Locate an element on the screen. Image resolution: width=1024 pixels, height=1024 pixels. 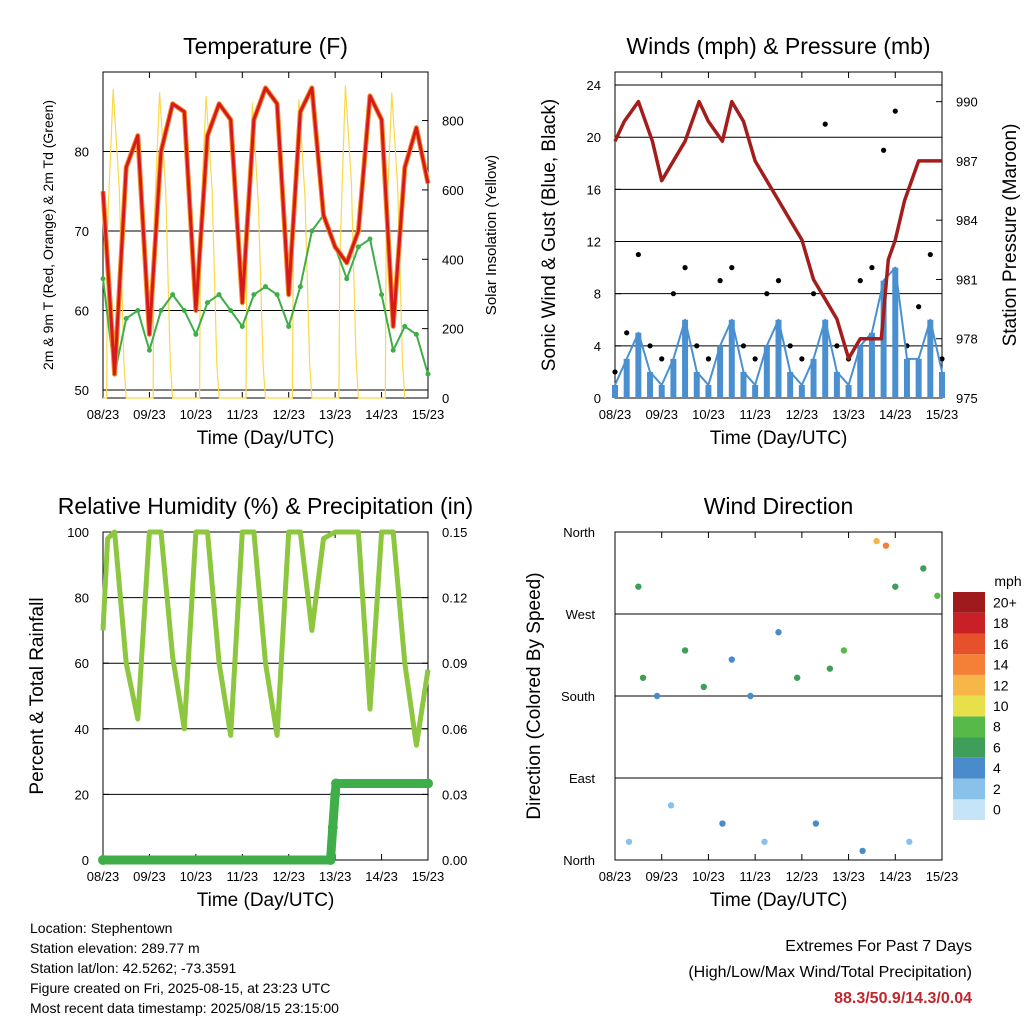
y-axis-label: Percent & Total Rainfall is located at coordinates (37, 695).